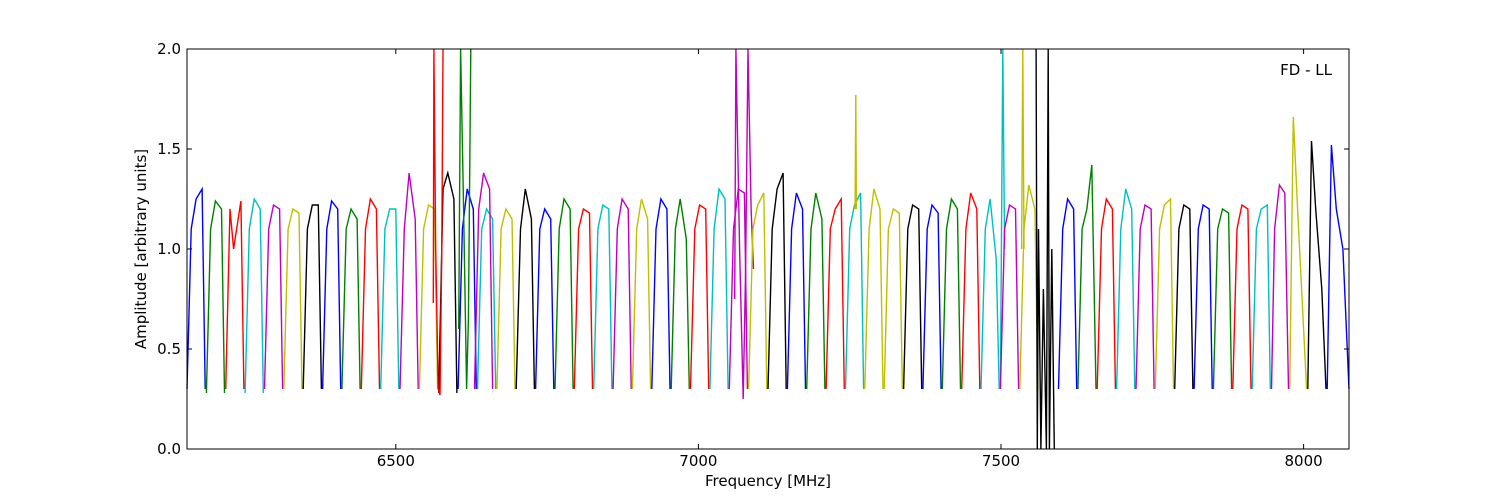 The image size is (1500, 500). Describe the element at coordinates (141, 249) in the screenshot. I see `y-axis-label: Amplitude [arbitrary units]` at that location.